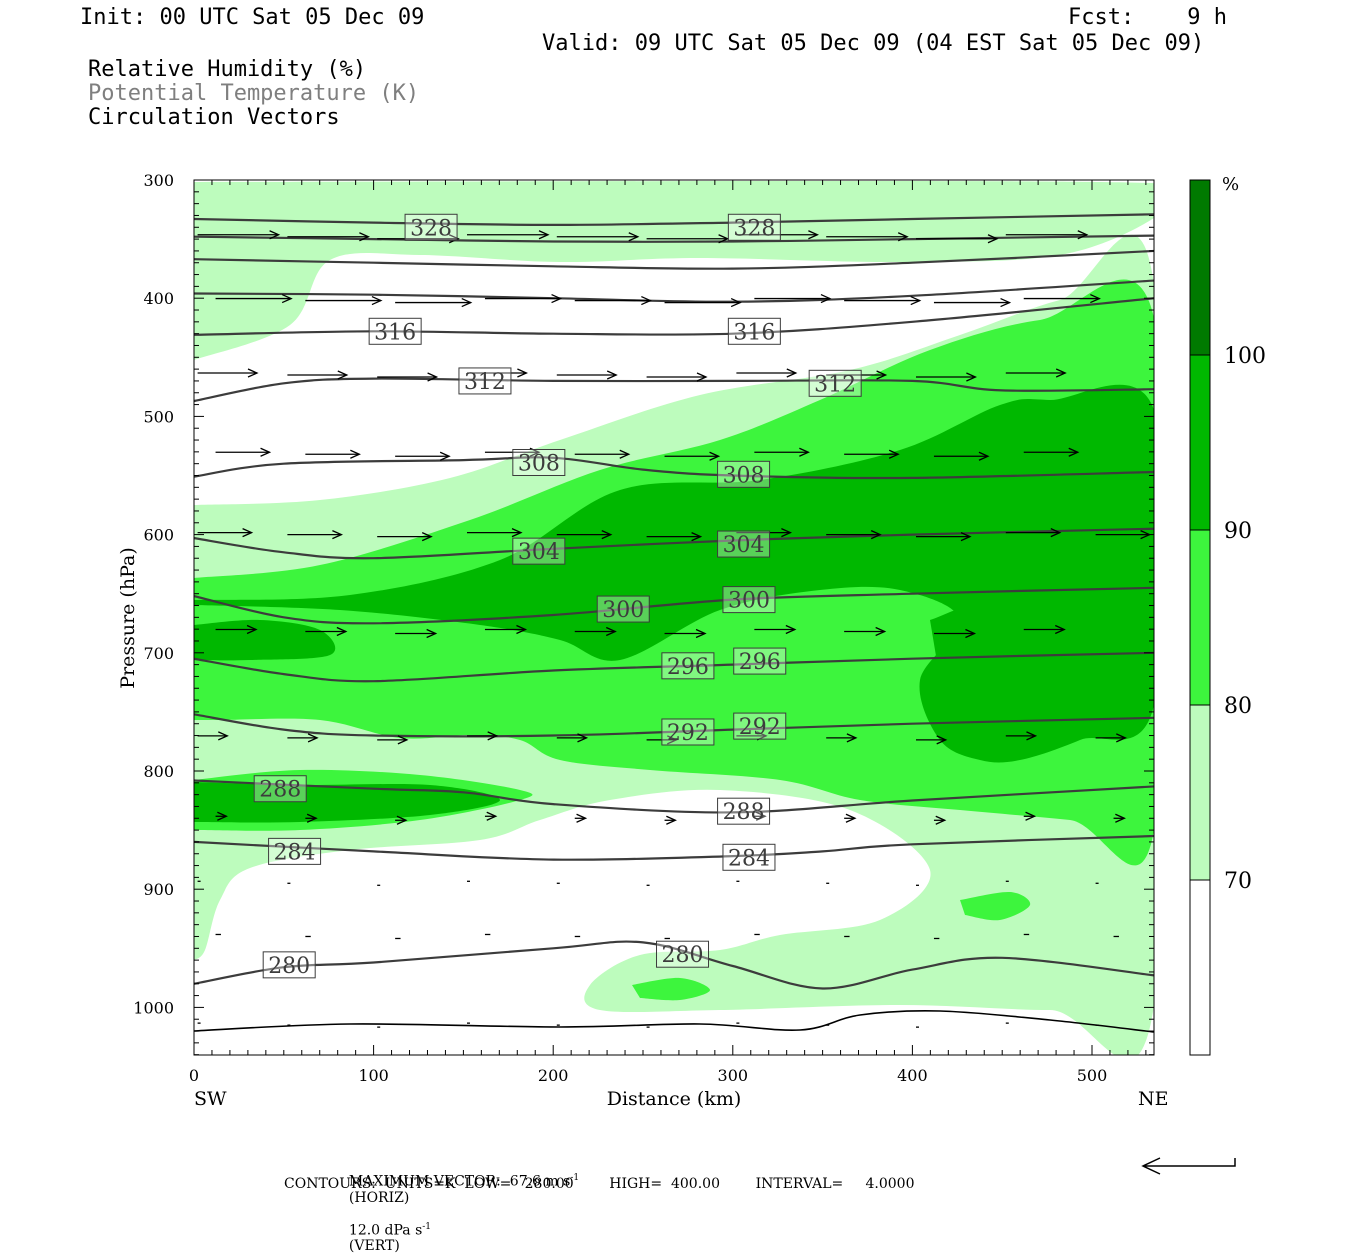  I want to click on rh-80-surface, so click(671, 989).